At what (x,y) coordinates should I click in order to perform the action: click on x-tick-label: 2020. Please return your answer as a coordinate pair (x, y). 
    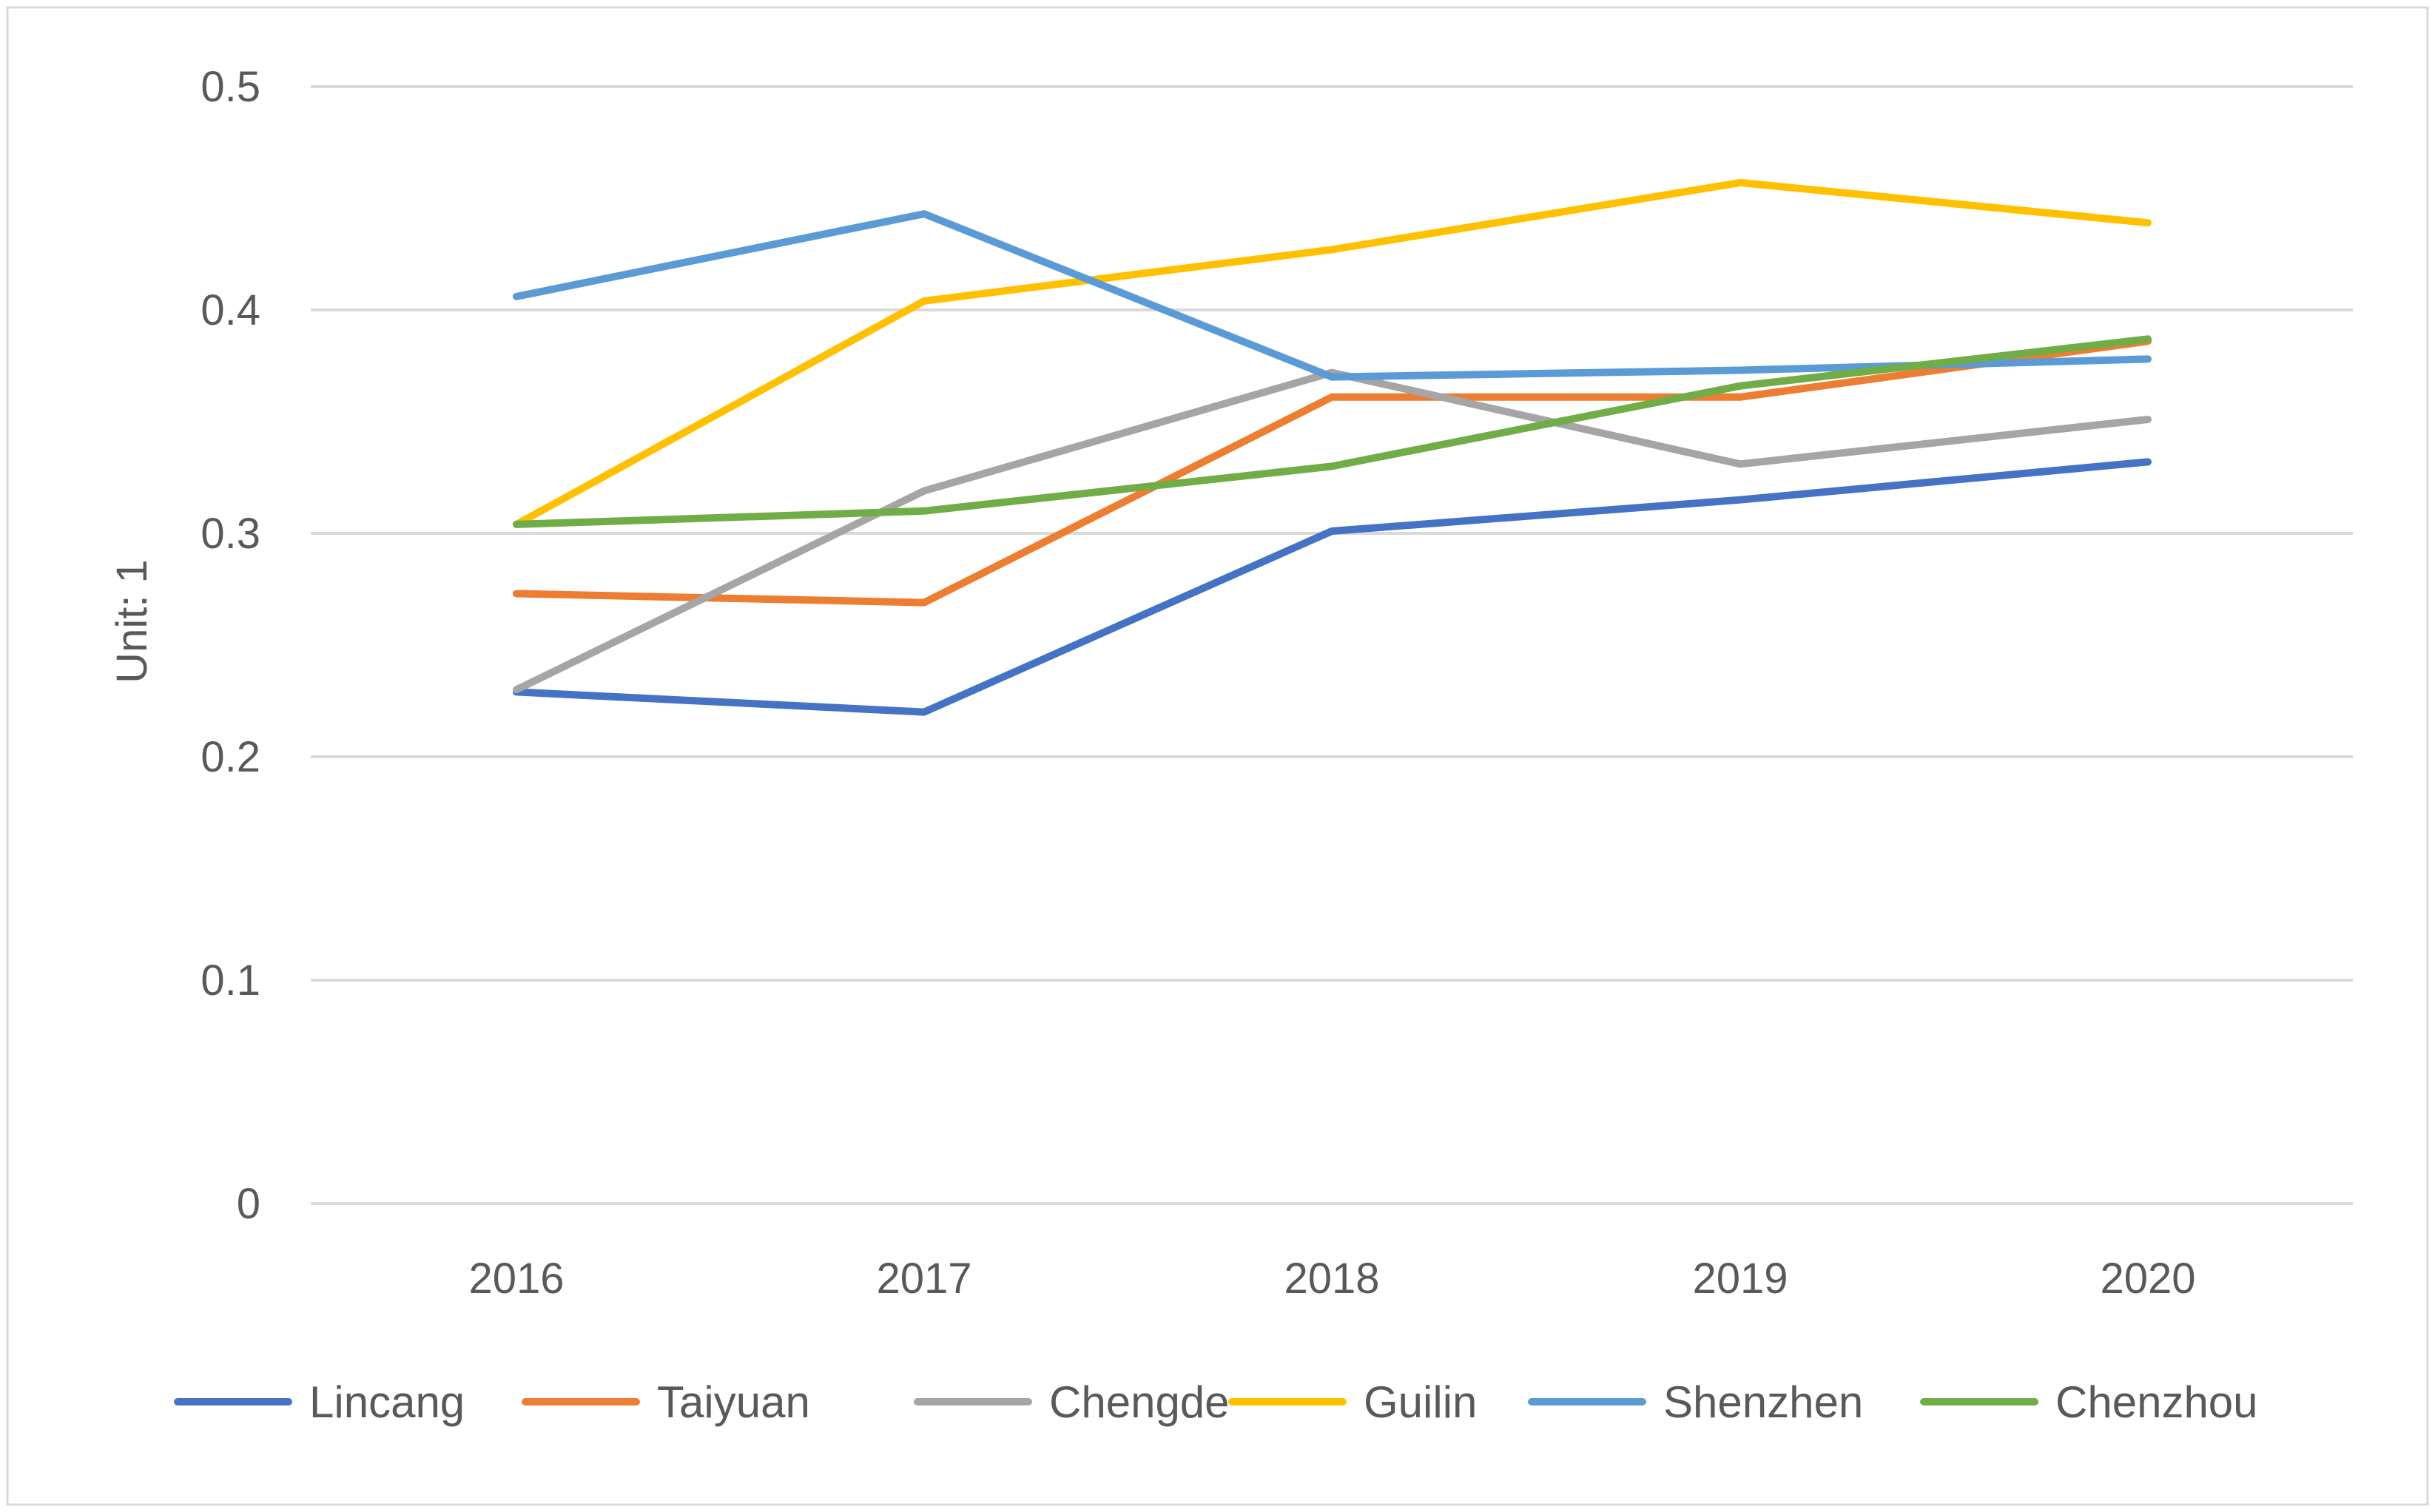
    Looking at the image, I should click on (2147, 1279).